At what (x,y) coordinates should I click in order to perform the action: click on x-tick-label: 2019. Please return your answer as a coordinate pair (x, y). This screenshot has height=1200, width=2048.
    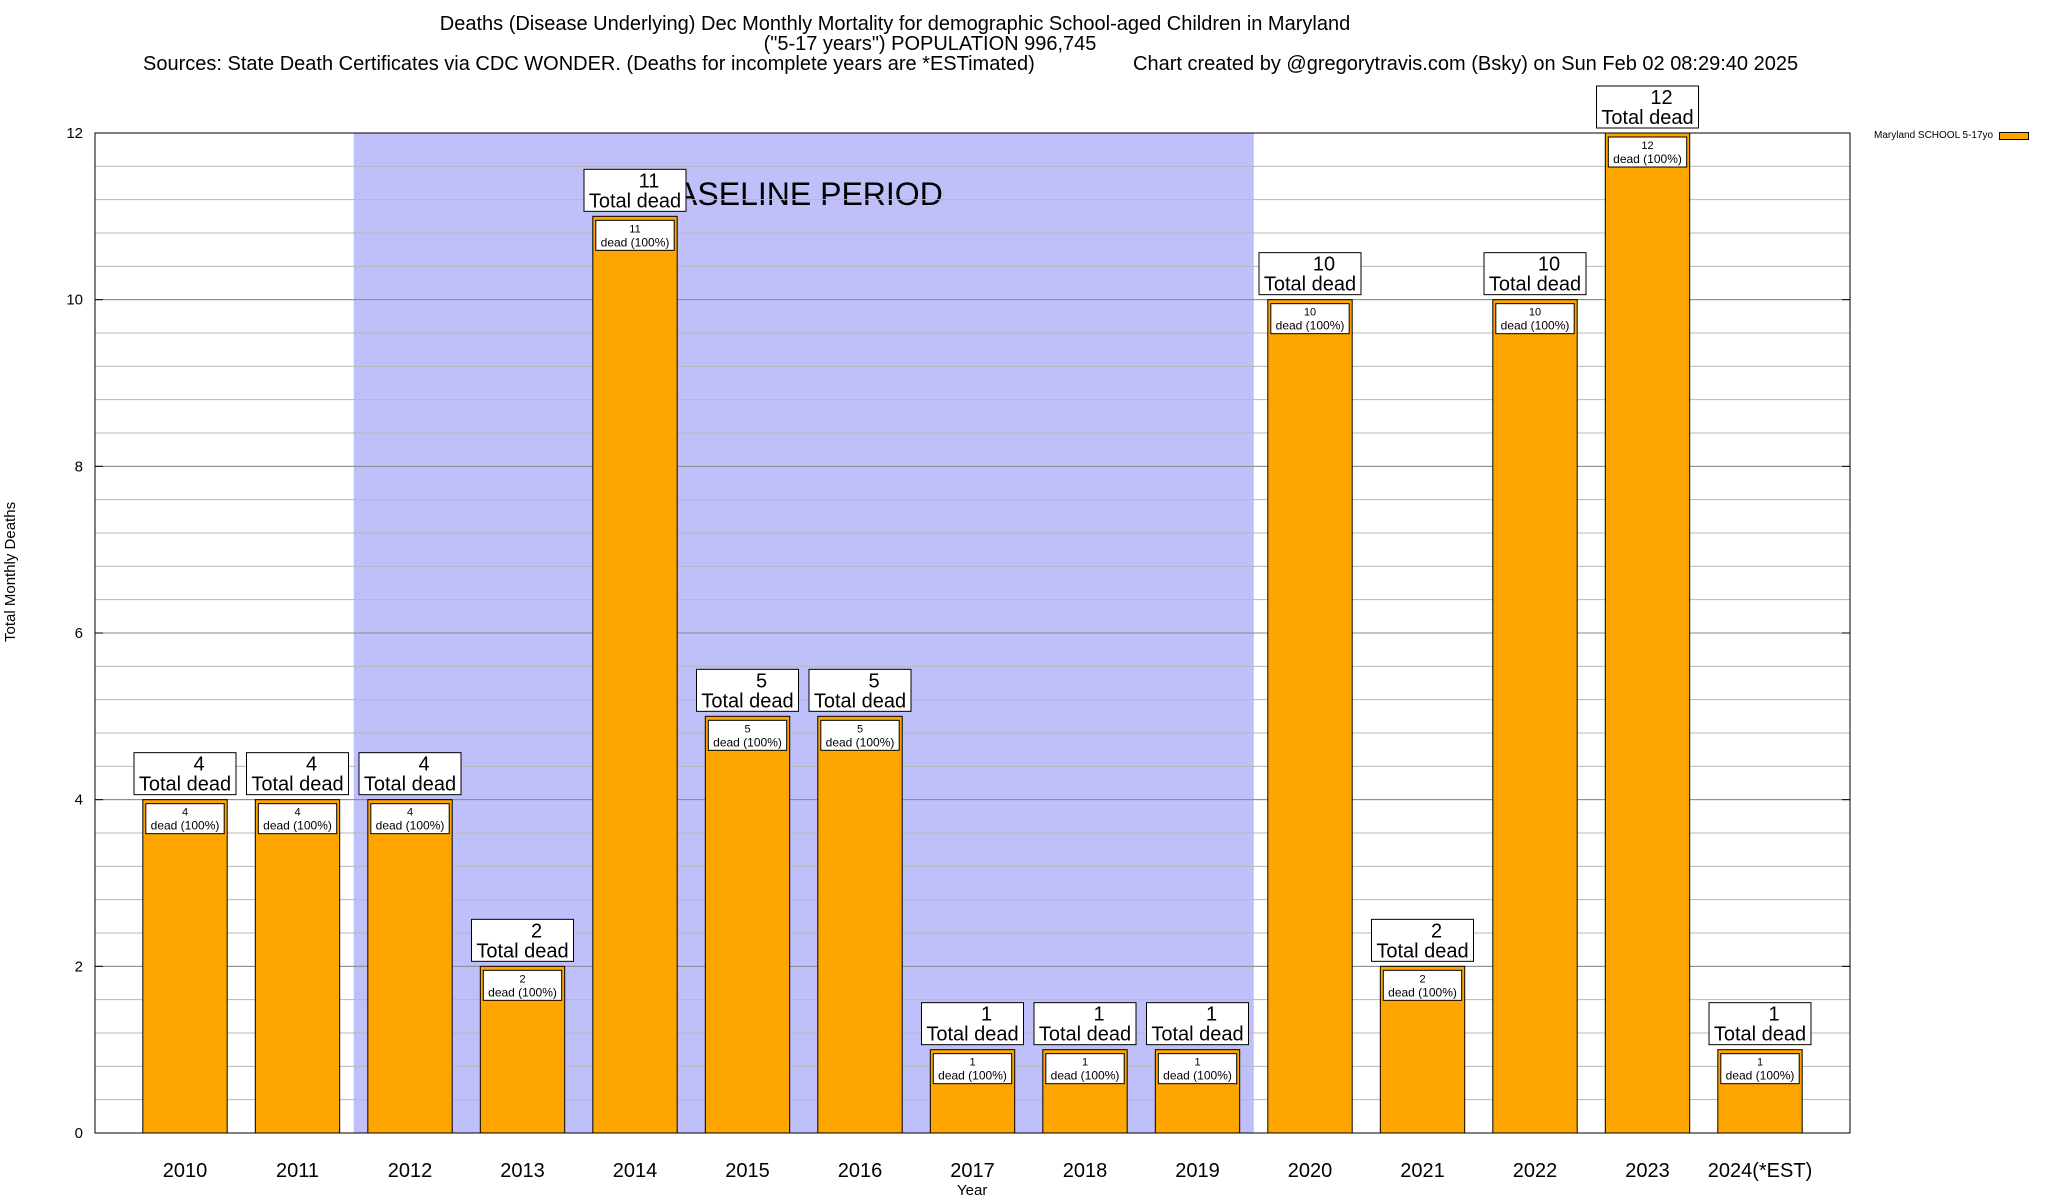
    Looking at the image, I should click on (1197, 1171).